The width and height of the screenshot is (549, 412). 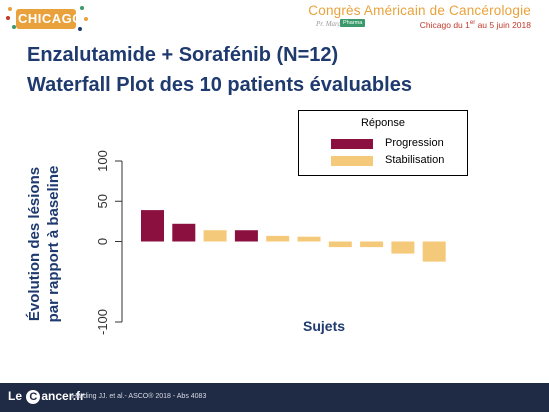 I want to click on y-tick-label: 100, so click(x=102, y=161).